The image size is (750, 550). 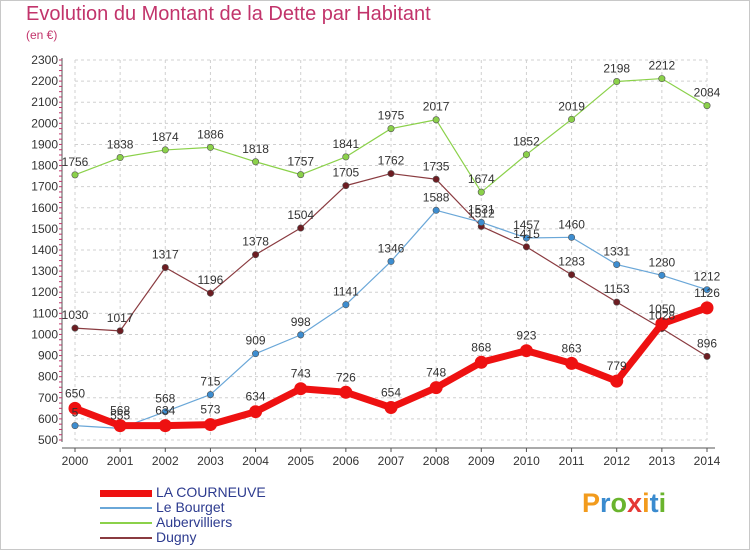 What do you see at coordinates (44, 250) in the screenshot?
I see `y-tick-label: 1400` at bounding box center [44, 250].